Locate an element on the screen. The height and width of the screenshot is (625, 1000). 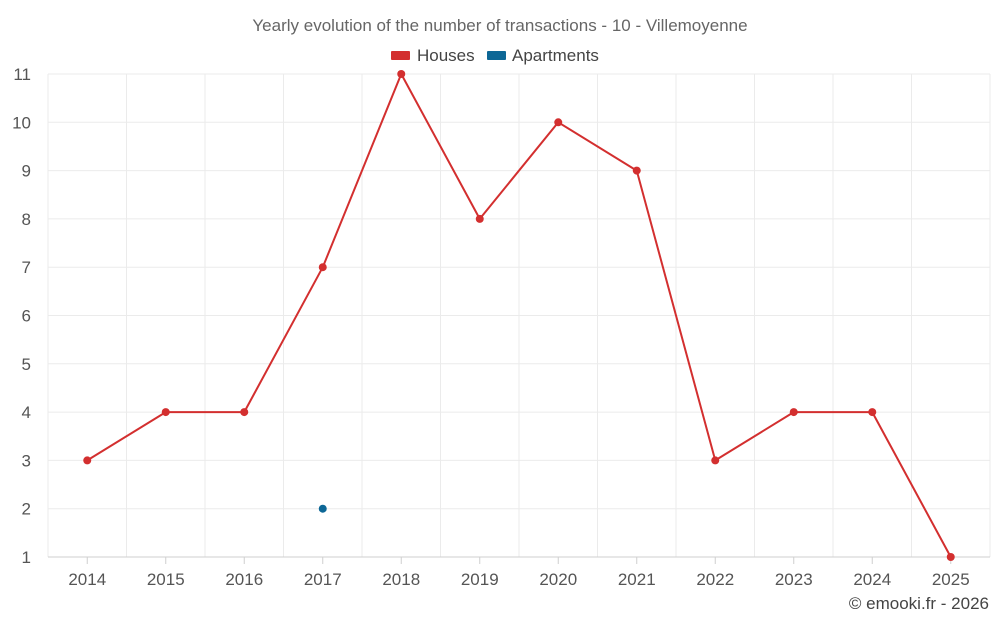
x-tick-label: 2016 is located at coordinates (244, 579).